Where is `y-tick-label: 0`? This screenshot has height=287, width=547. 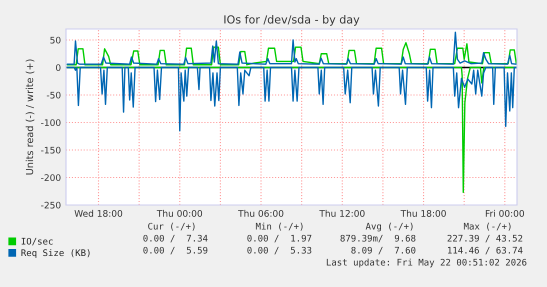
y-tick-label: 0 is located at coordinates (58, 68).